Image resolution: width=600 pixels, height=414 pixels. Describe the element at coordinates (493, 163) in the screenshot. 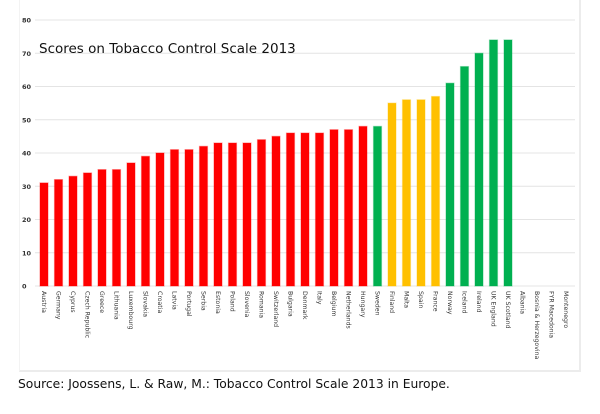

I see `bar-uk-england` at that location.